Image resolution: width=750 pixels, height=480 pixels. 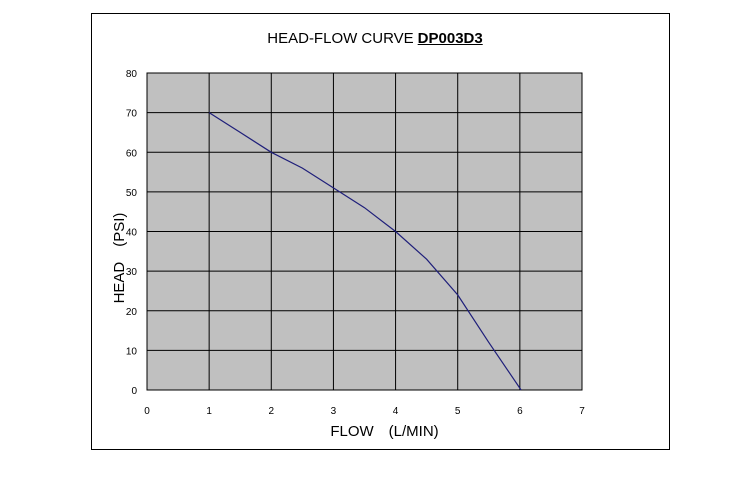 I want to click on y-tick-label: 40, so click(x=132, y=233).